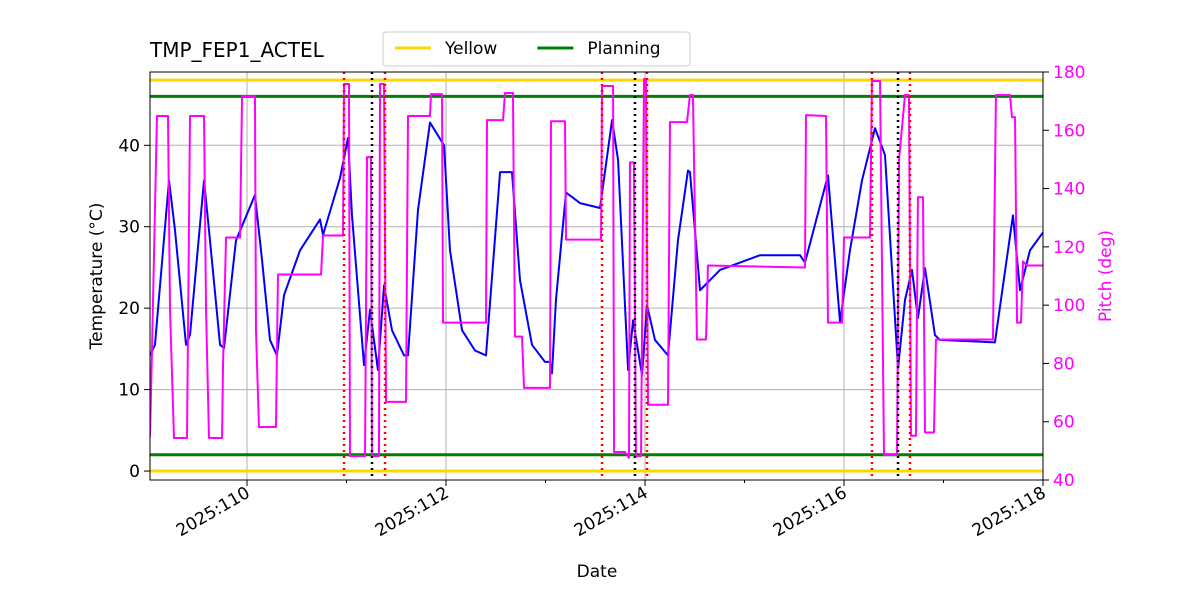  Describe the element at coordinates (129, 146) in the screenshot. I see `y-tick-label: 40` at that location.